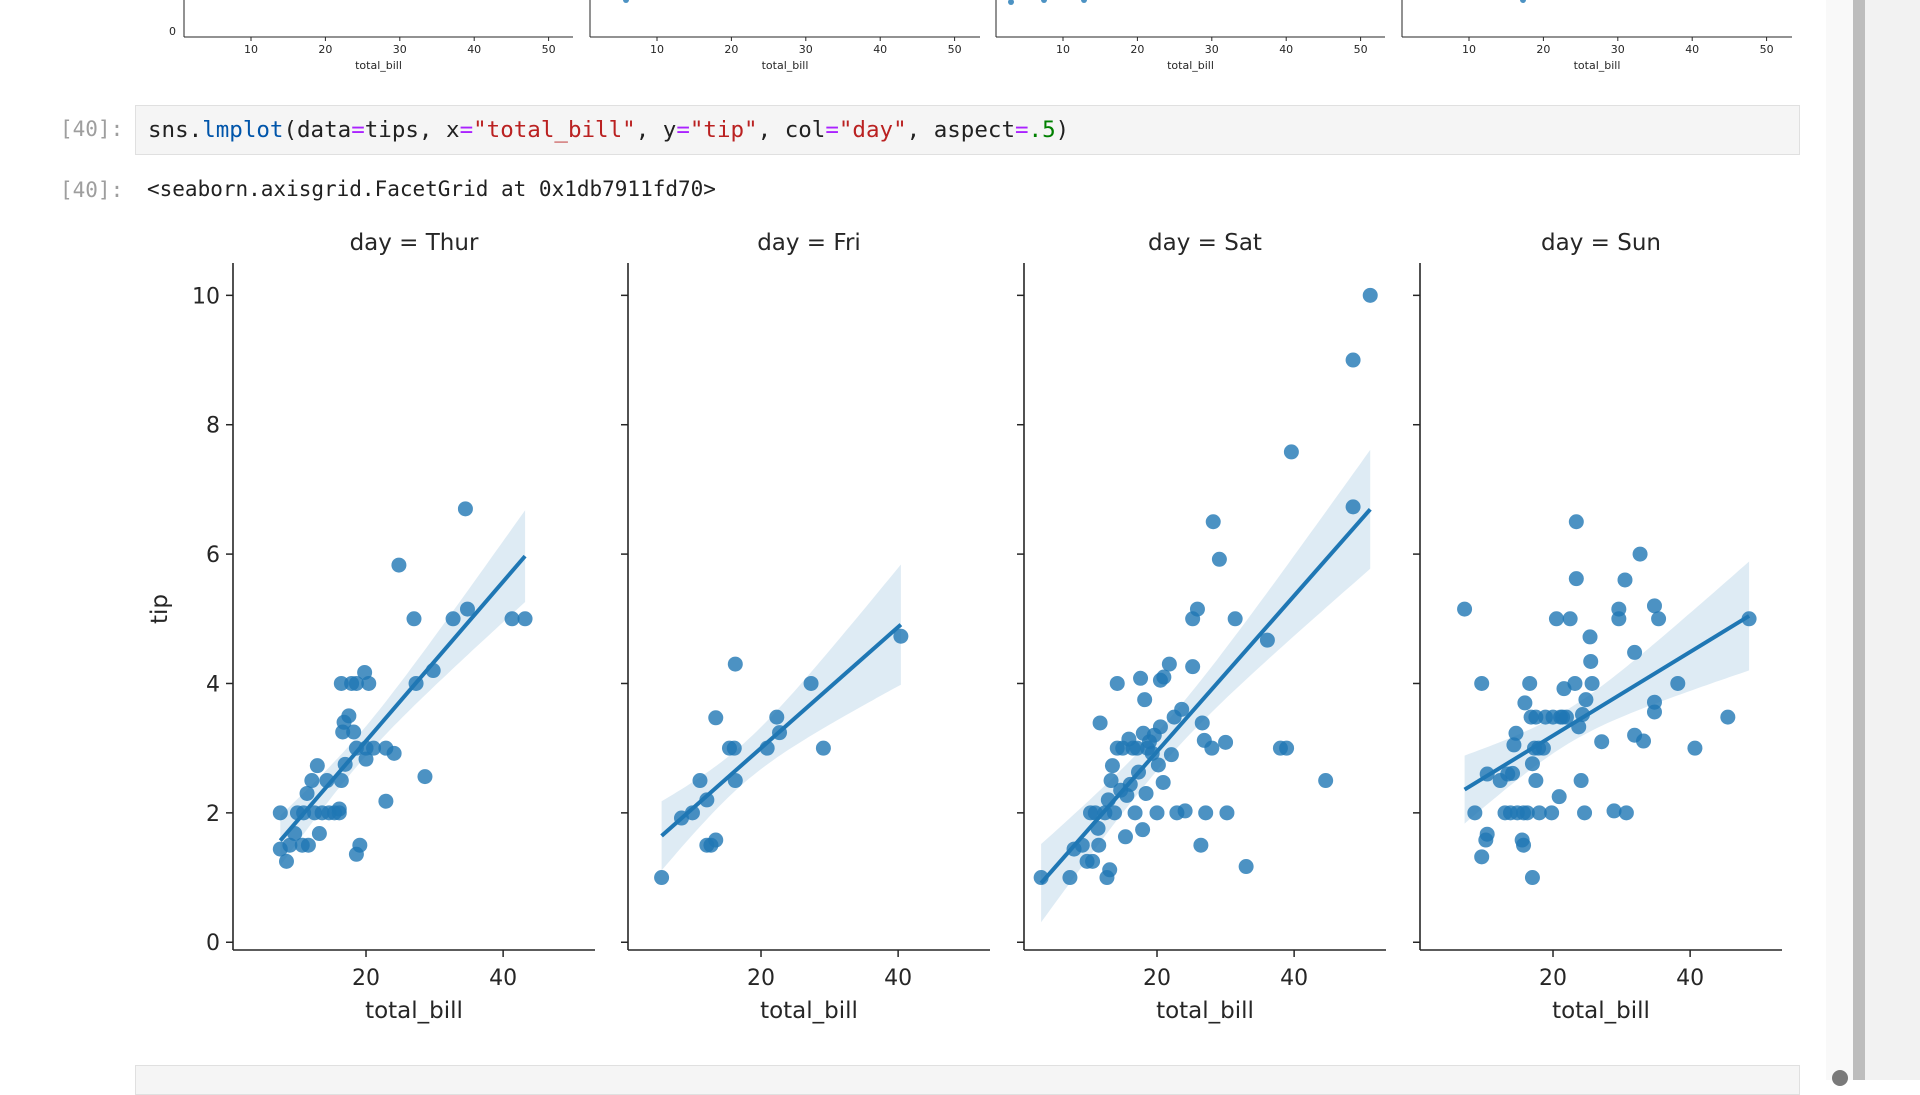 This screenshot has width=1920, height=1095. What do you see at coordinates (213, 555) in the screenshot?
I see `y-tick-label: 6` at bounding box center [213, 555].